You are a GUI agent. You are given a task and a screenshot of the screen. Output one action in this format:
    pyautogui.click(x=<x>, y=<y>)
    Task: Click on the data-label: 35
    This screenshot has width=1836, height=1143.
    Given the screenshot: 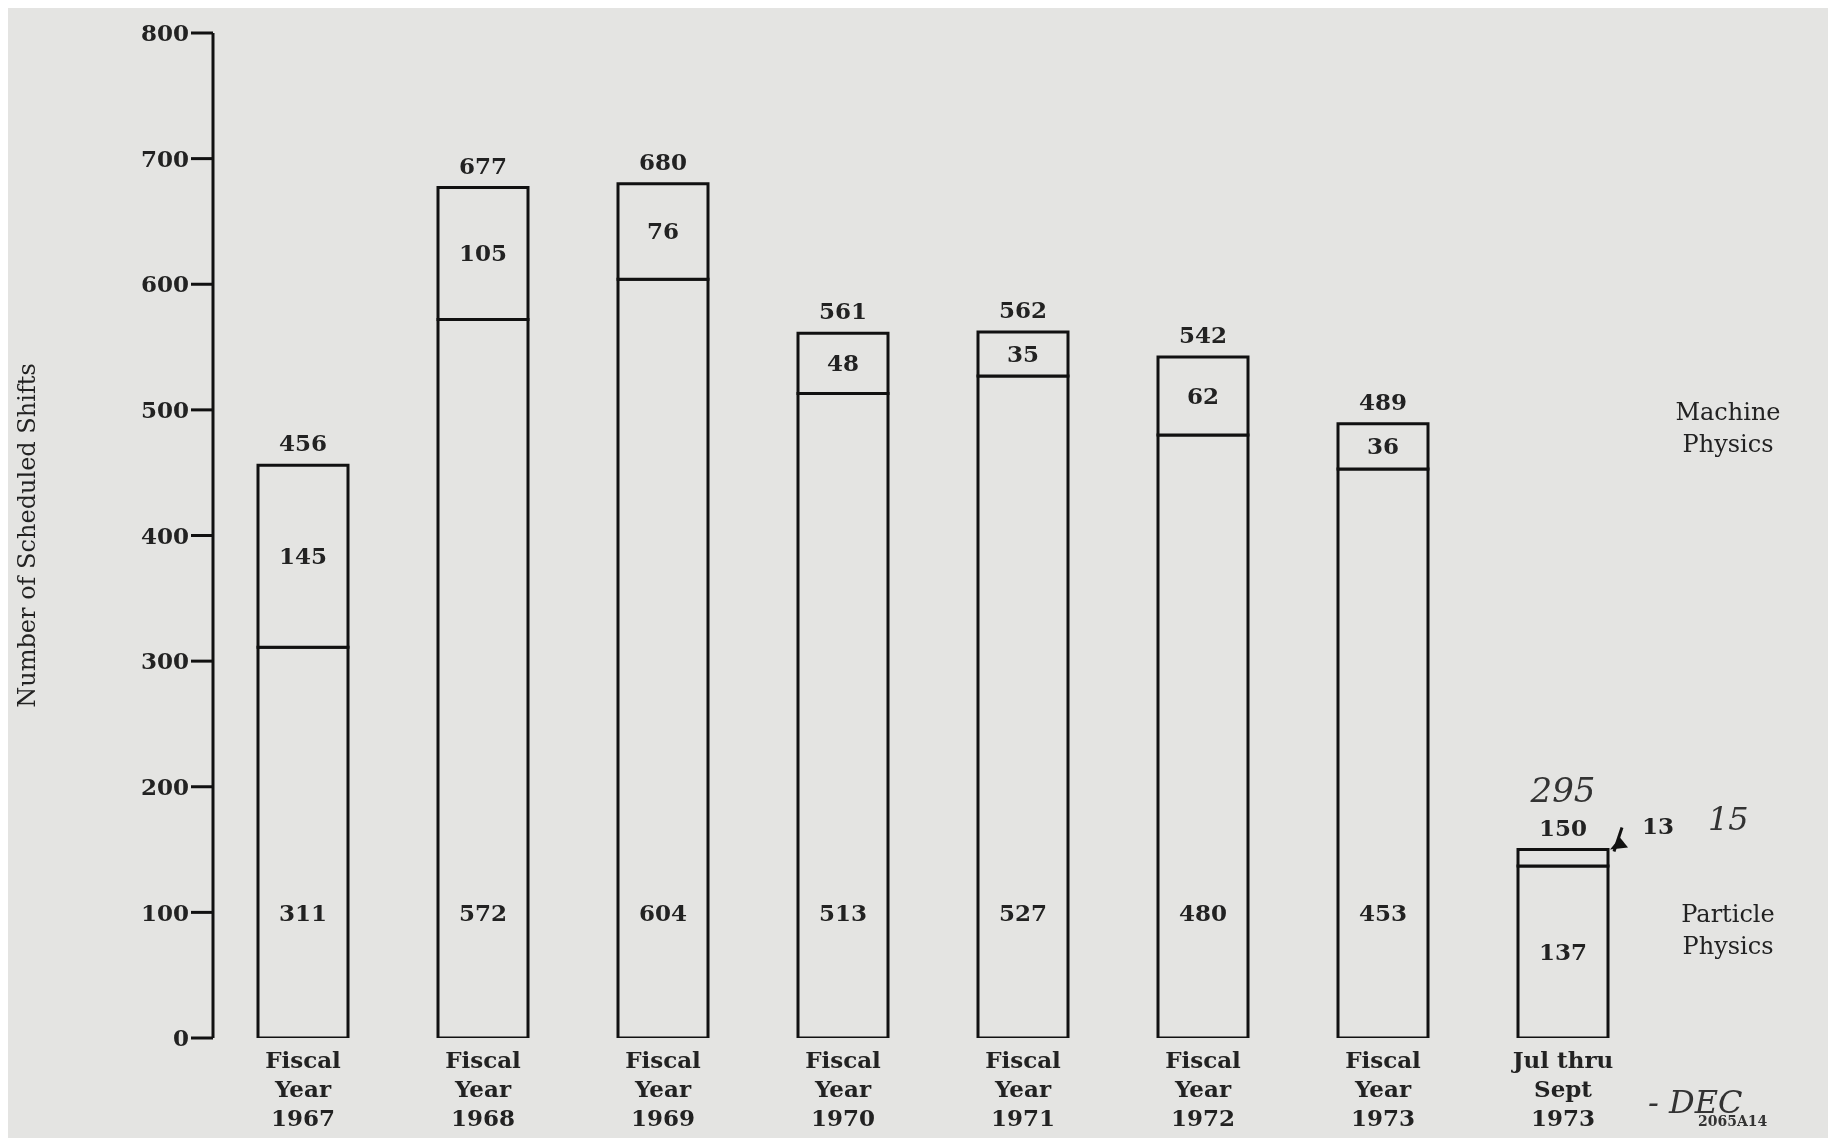 What is the action you would take?
    pyautogui.click(x=1023, y=353)
    